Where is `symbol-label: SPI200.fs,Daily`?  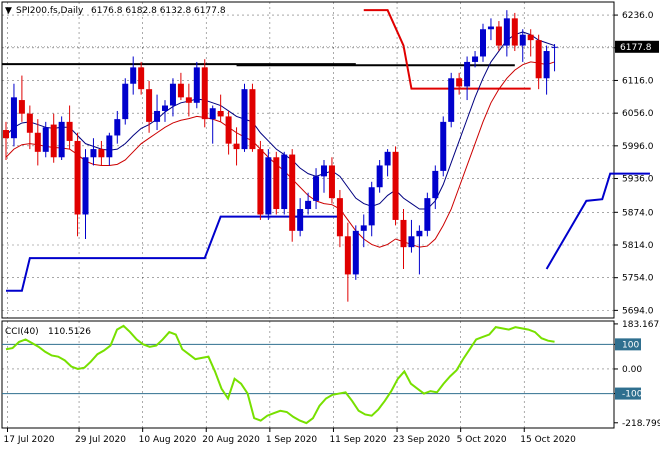 symbol-label: SPI200.fs,Daily is located at coordinates (50, 11).